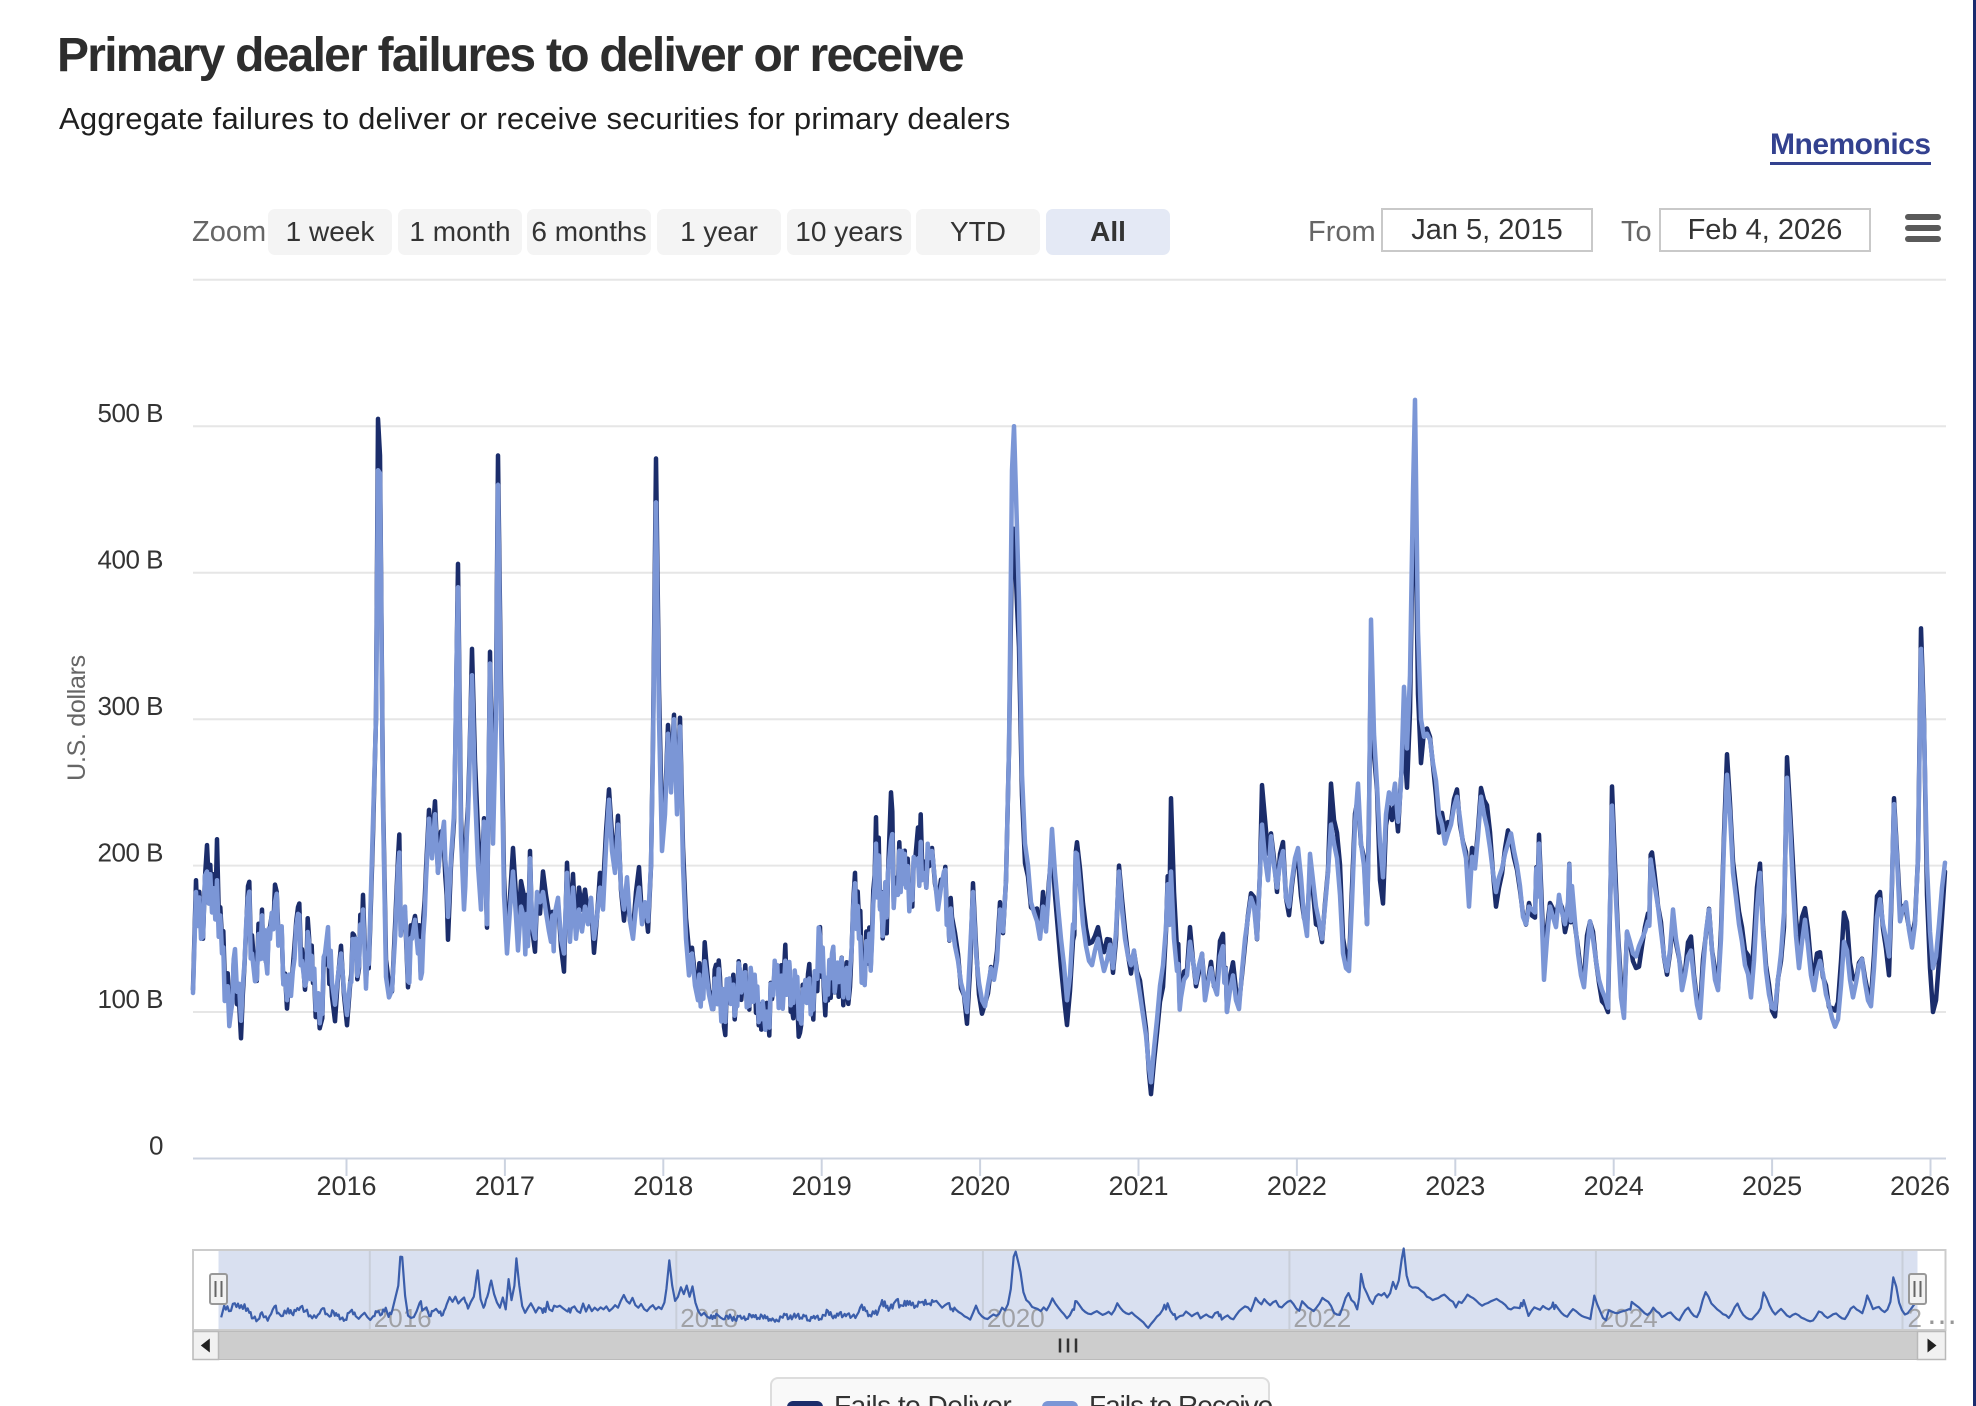 The height and width of the screenshot is (1406, 1976). I want to click on svg-text: 2022, so click(1297, 1186).